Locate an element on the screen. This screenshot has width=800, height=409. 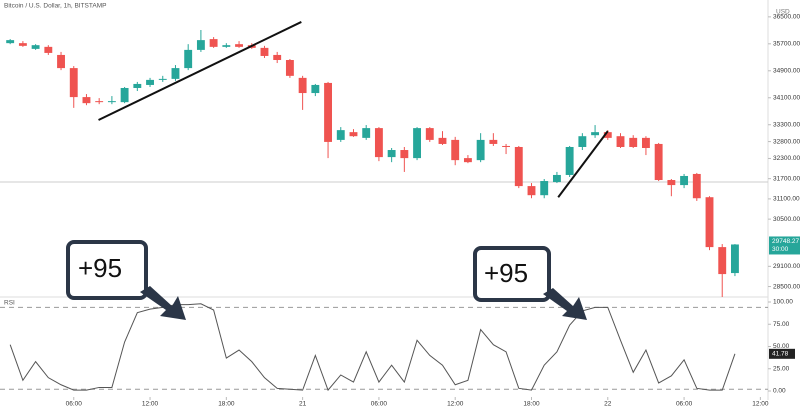
rsi-value-box is located at coordinates (782, 353).